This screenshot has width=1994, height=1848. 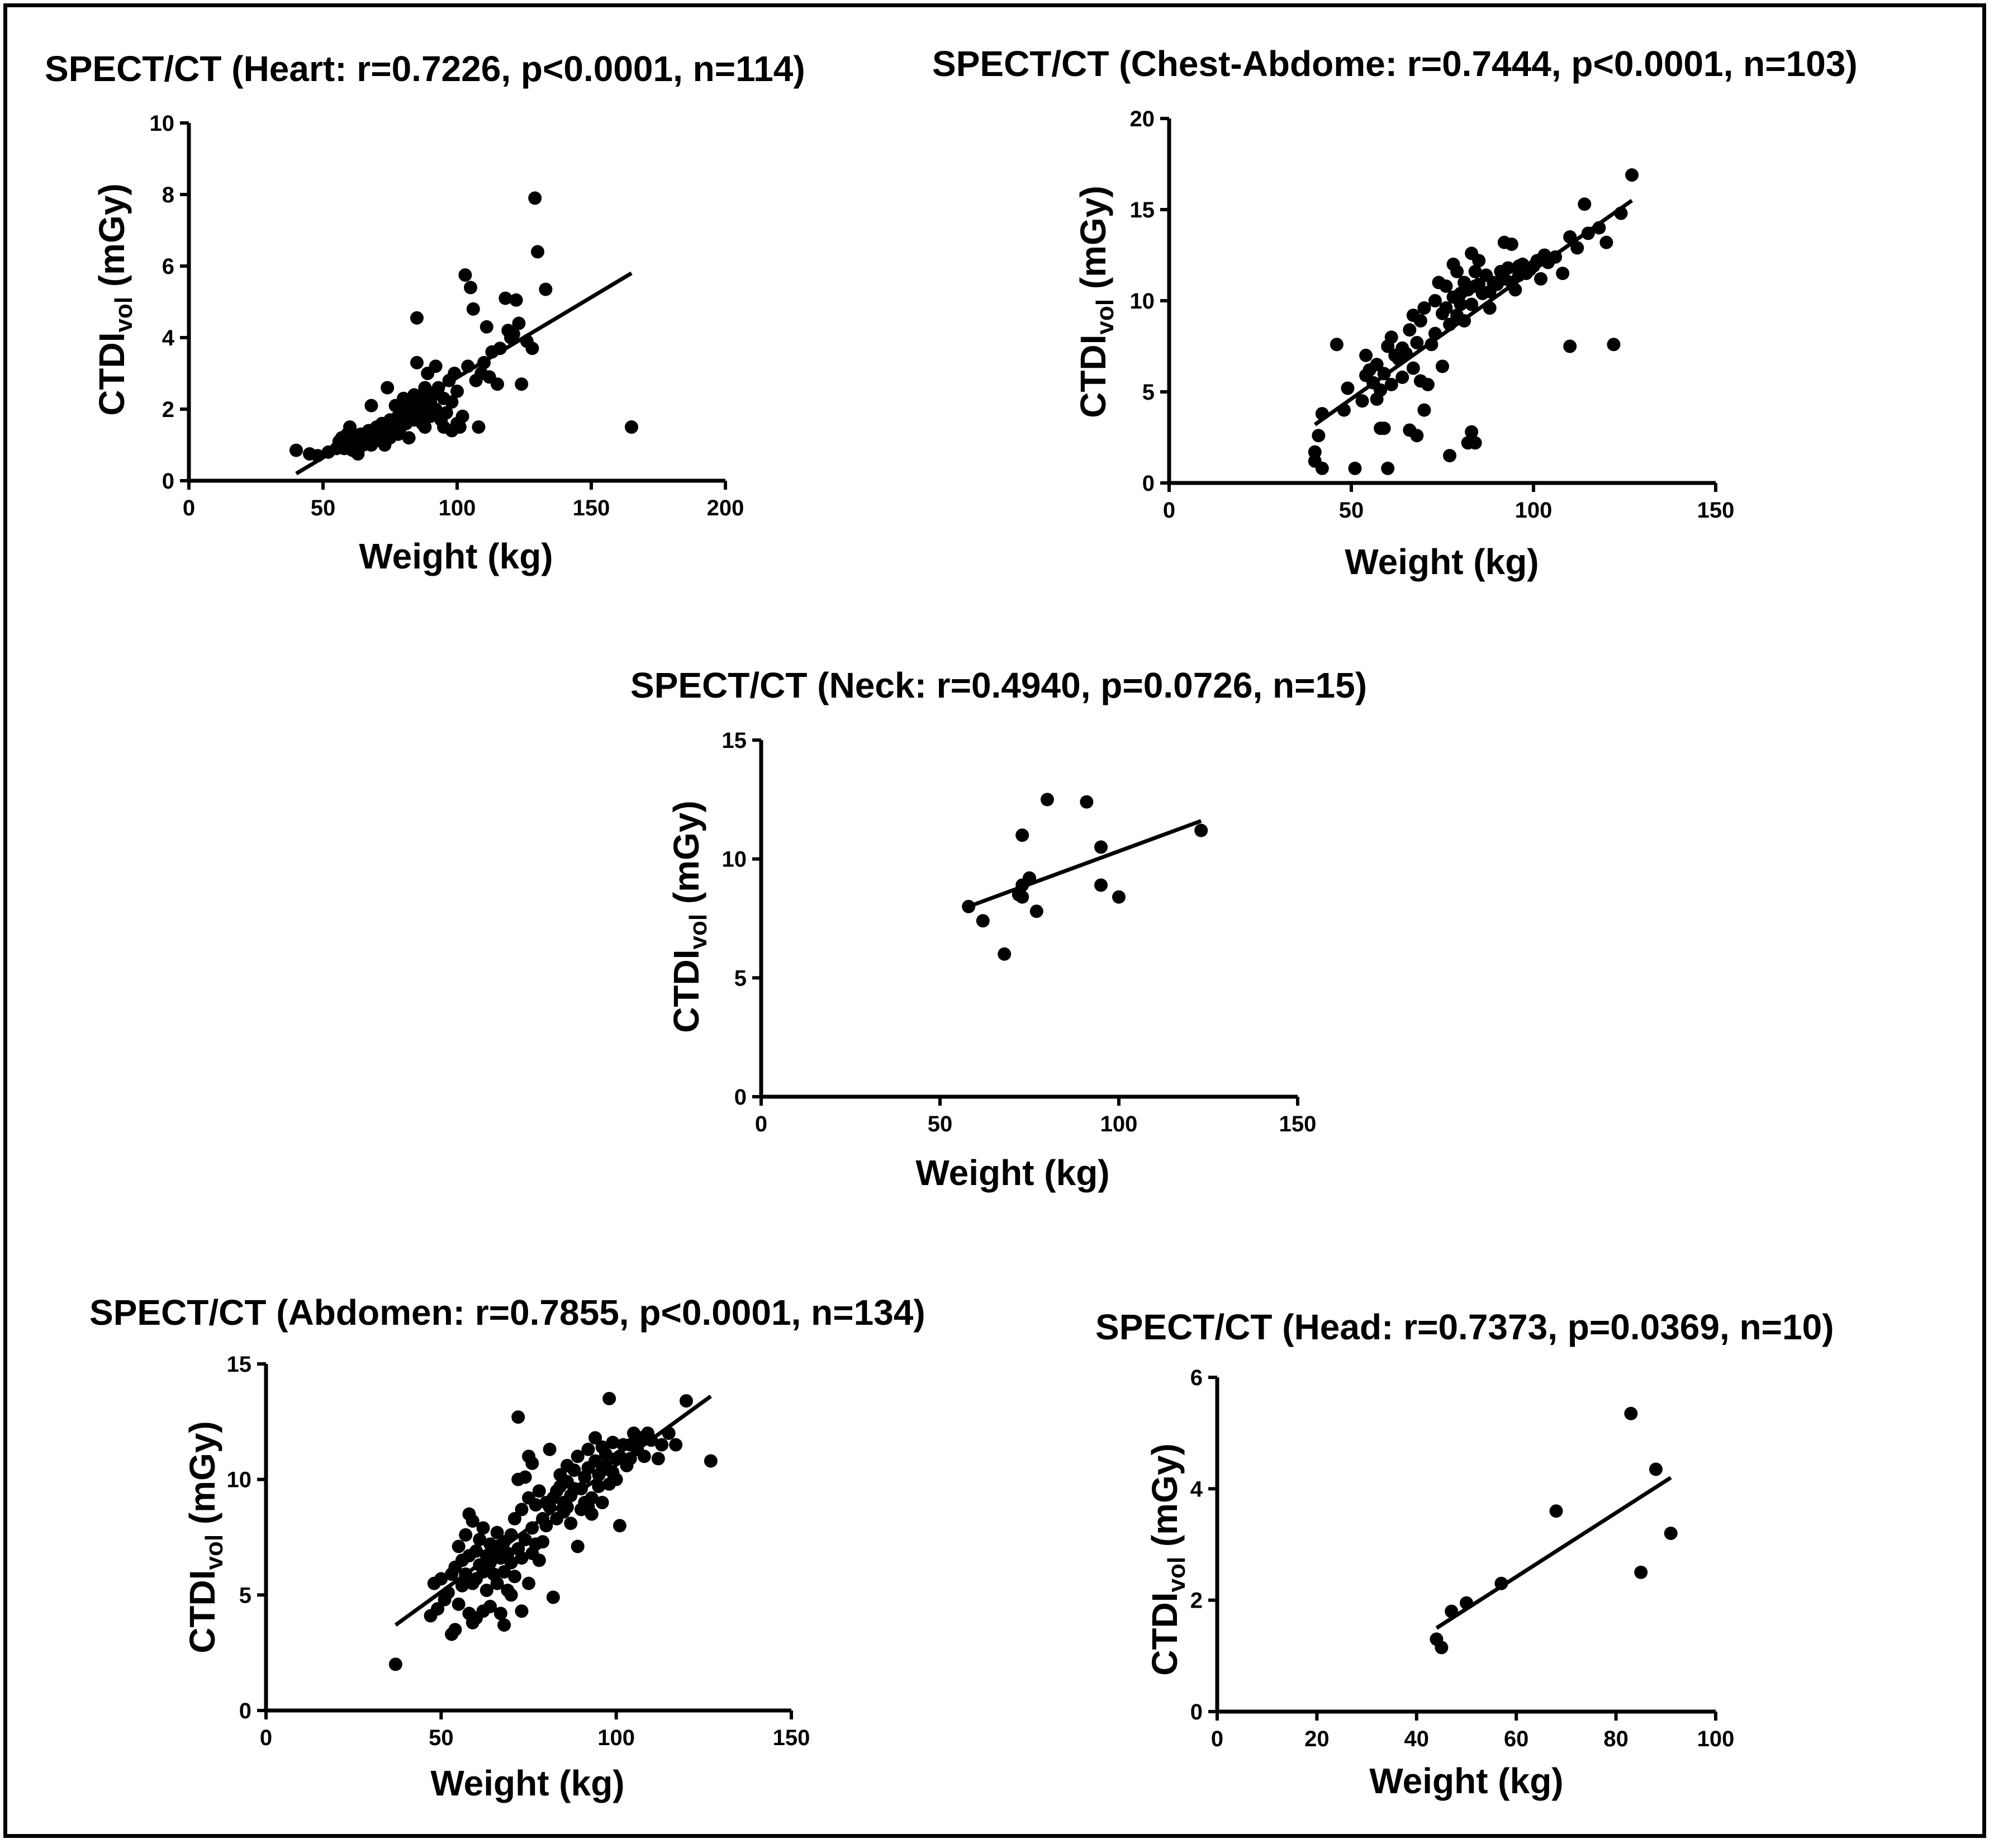 What do you see at coordinates (323, 508) in the screenshot?
I see `x-tick-label: 50` at bounding box center [323, 508].